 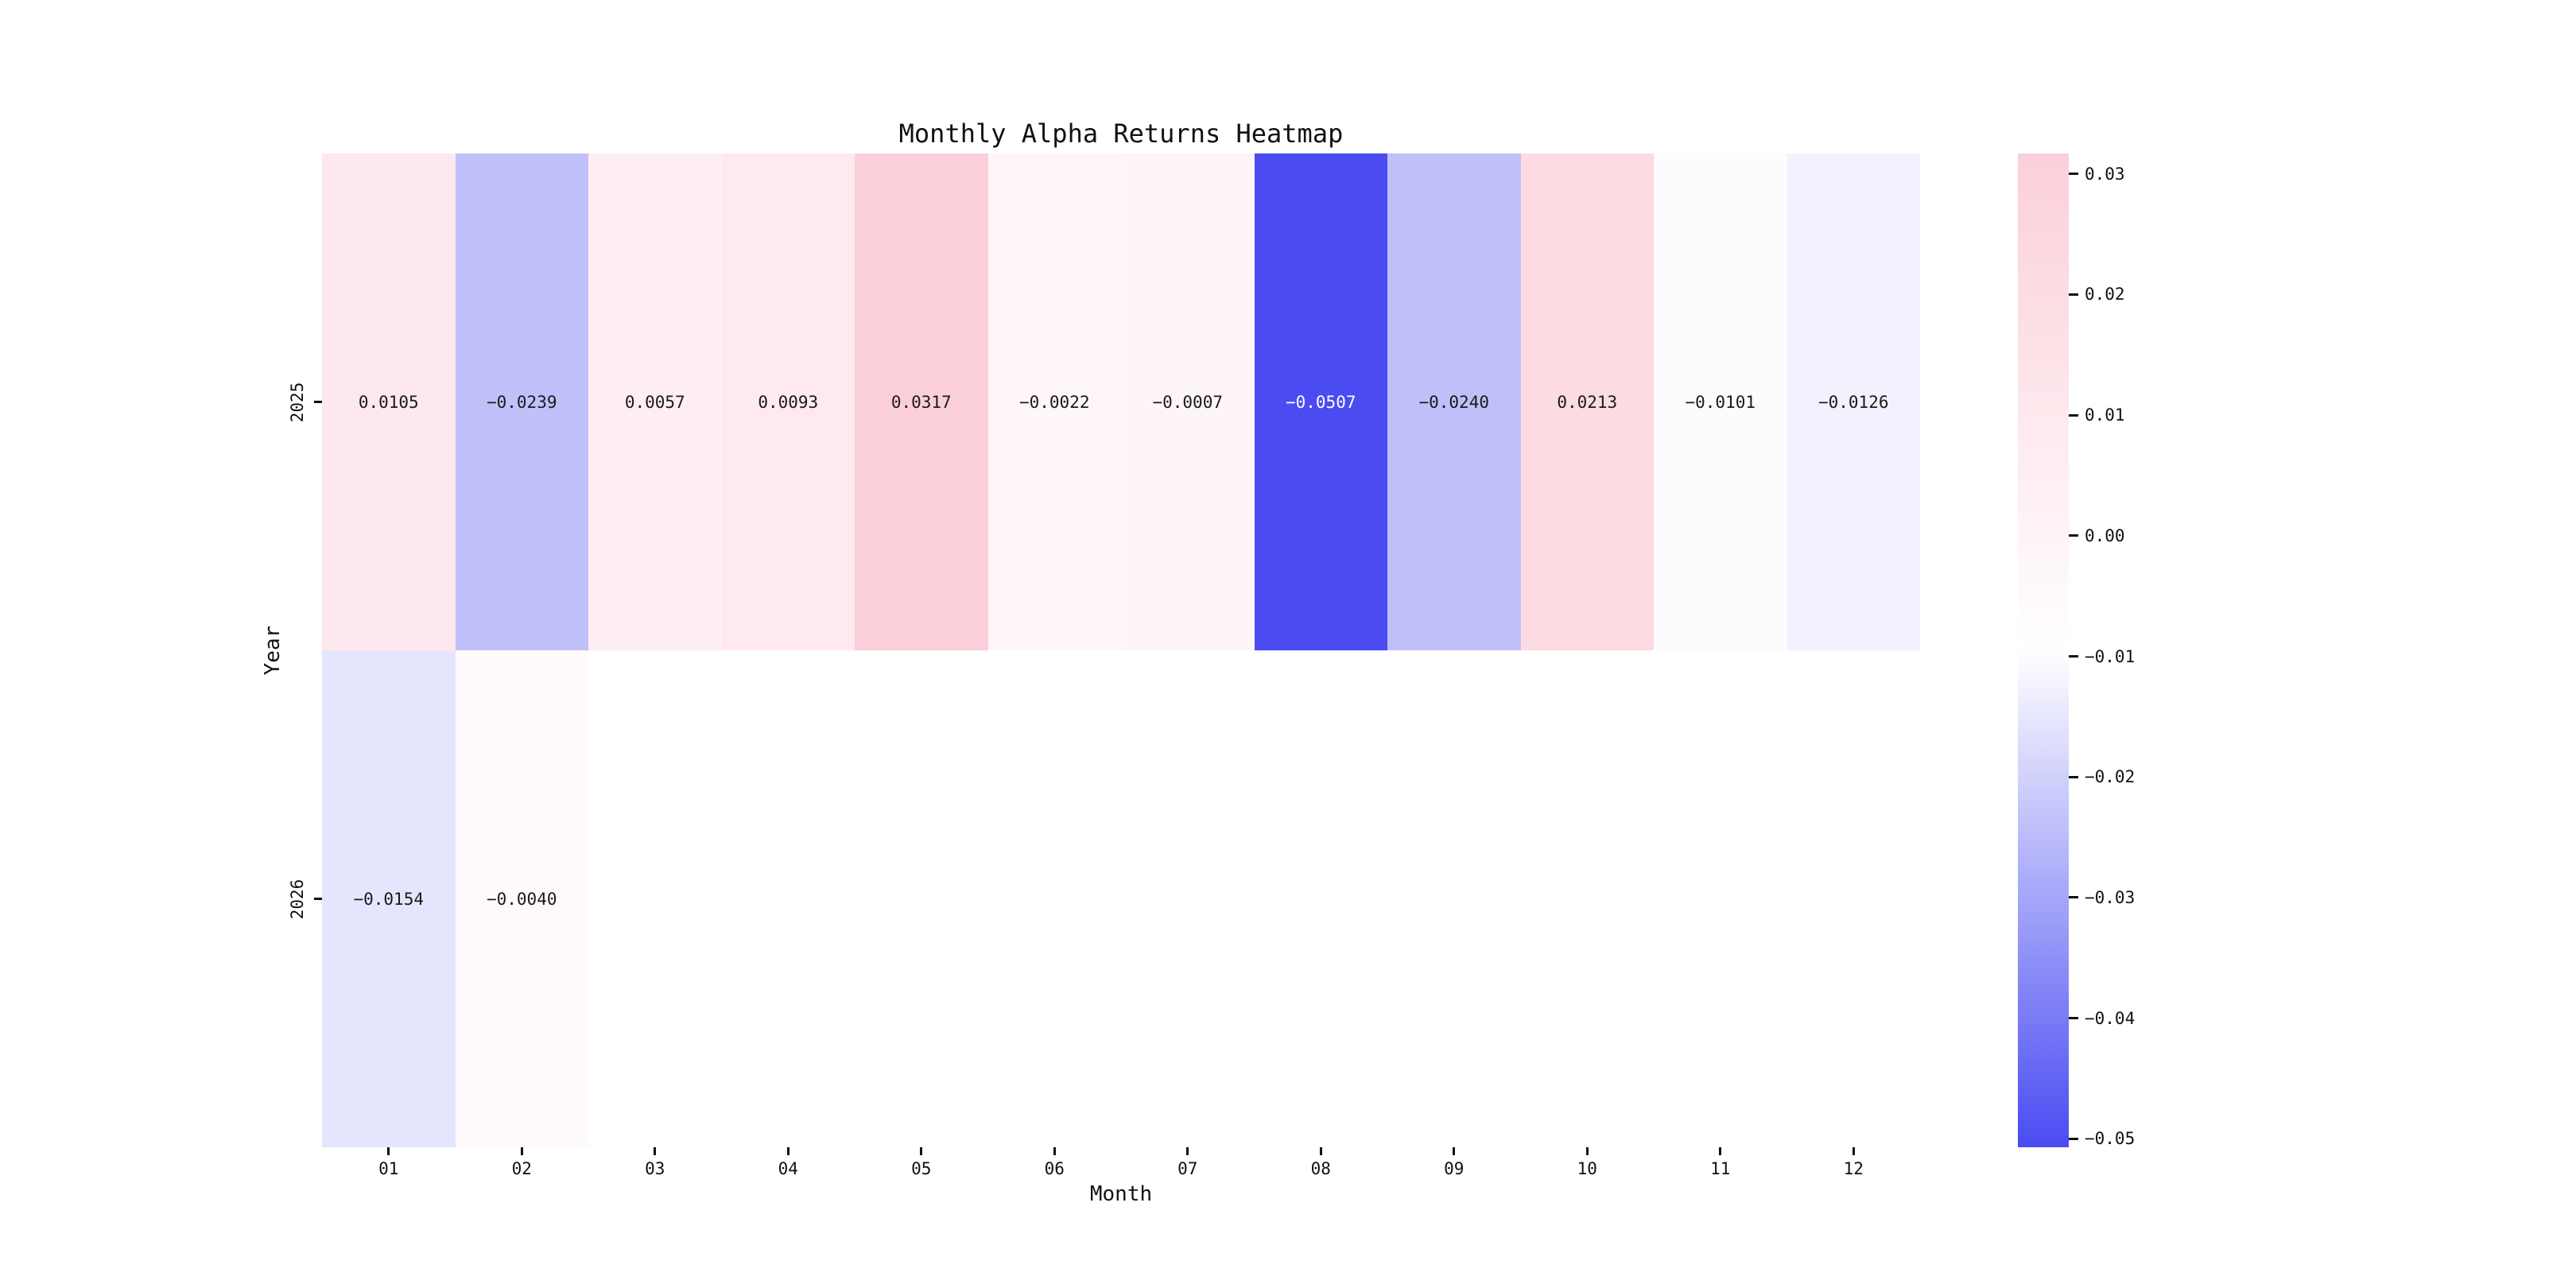 What do you see at coordinates (2110, 777) in the screenshot?
I see `colorbar-tick-label: −0.02` at bounding box center [2110, 777].